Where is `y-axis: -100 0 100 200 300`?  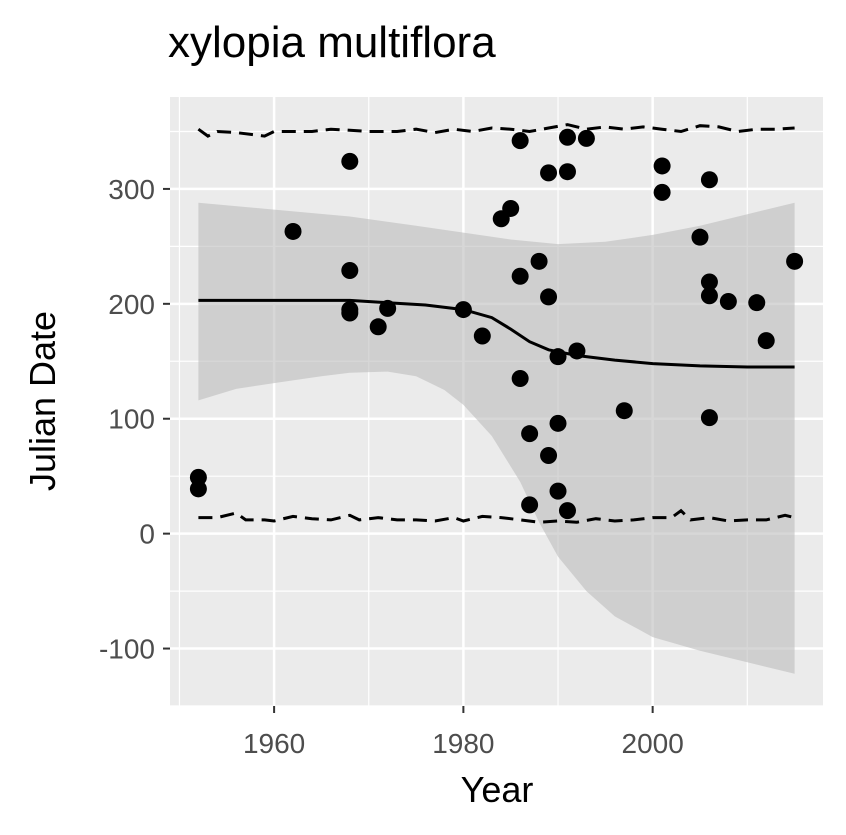 y-axis: -100 0 100 200 300 is located at coordinates (134, 419).